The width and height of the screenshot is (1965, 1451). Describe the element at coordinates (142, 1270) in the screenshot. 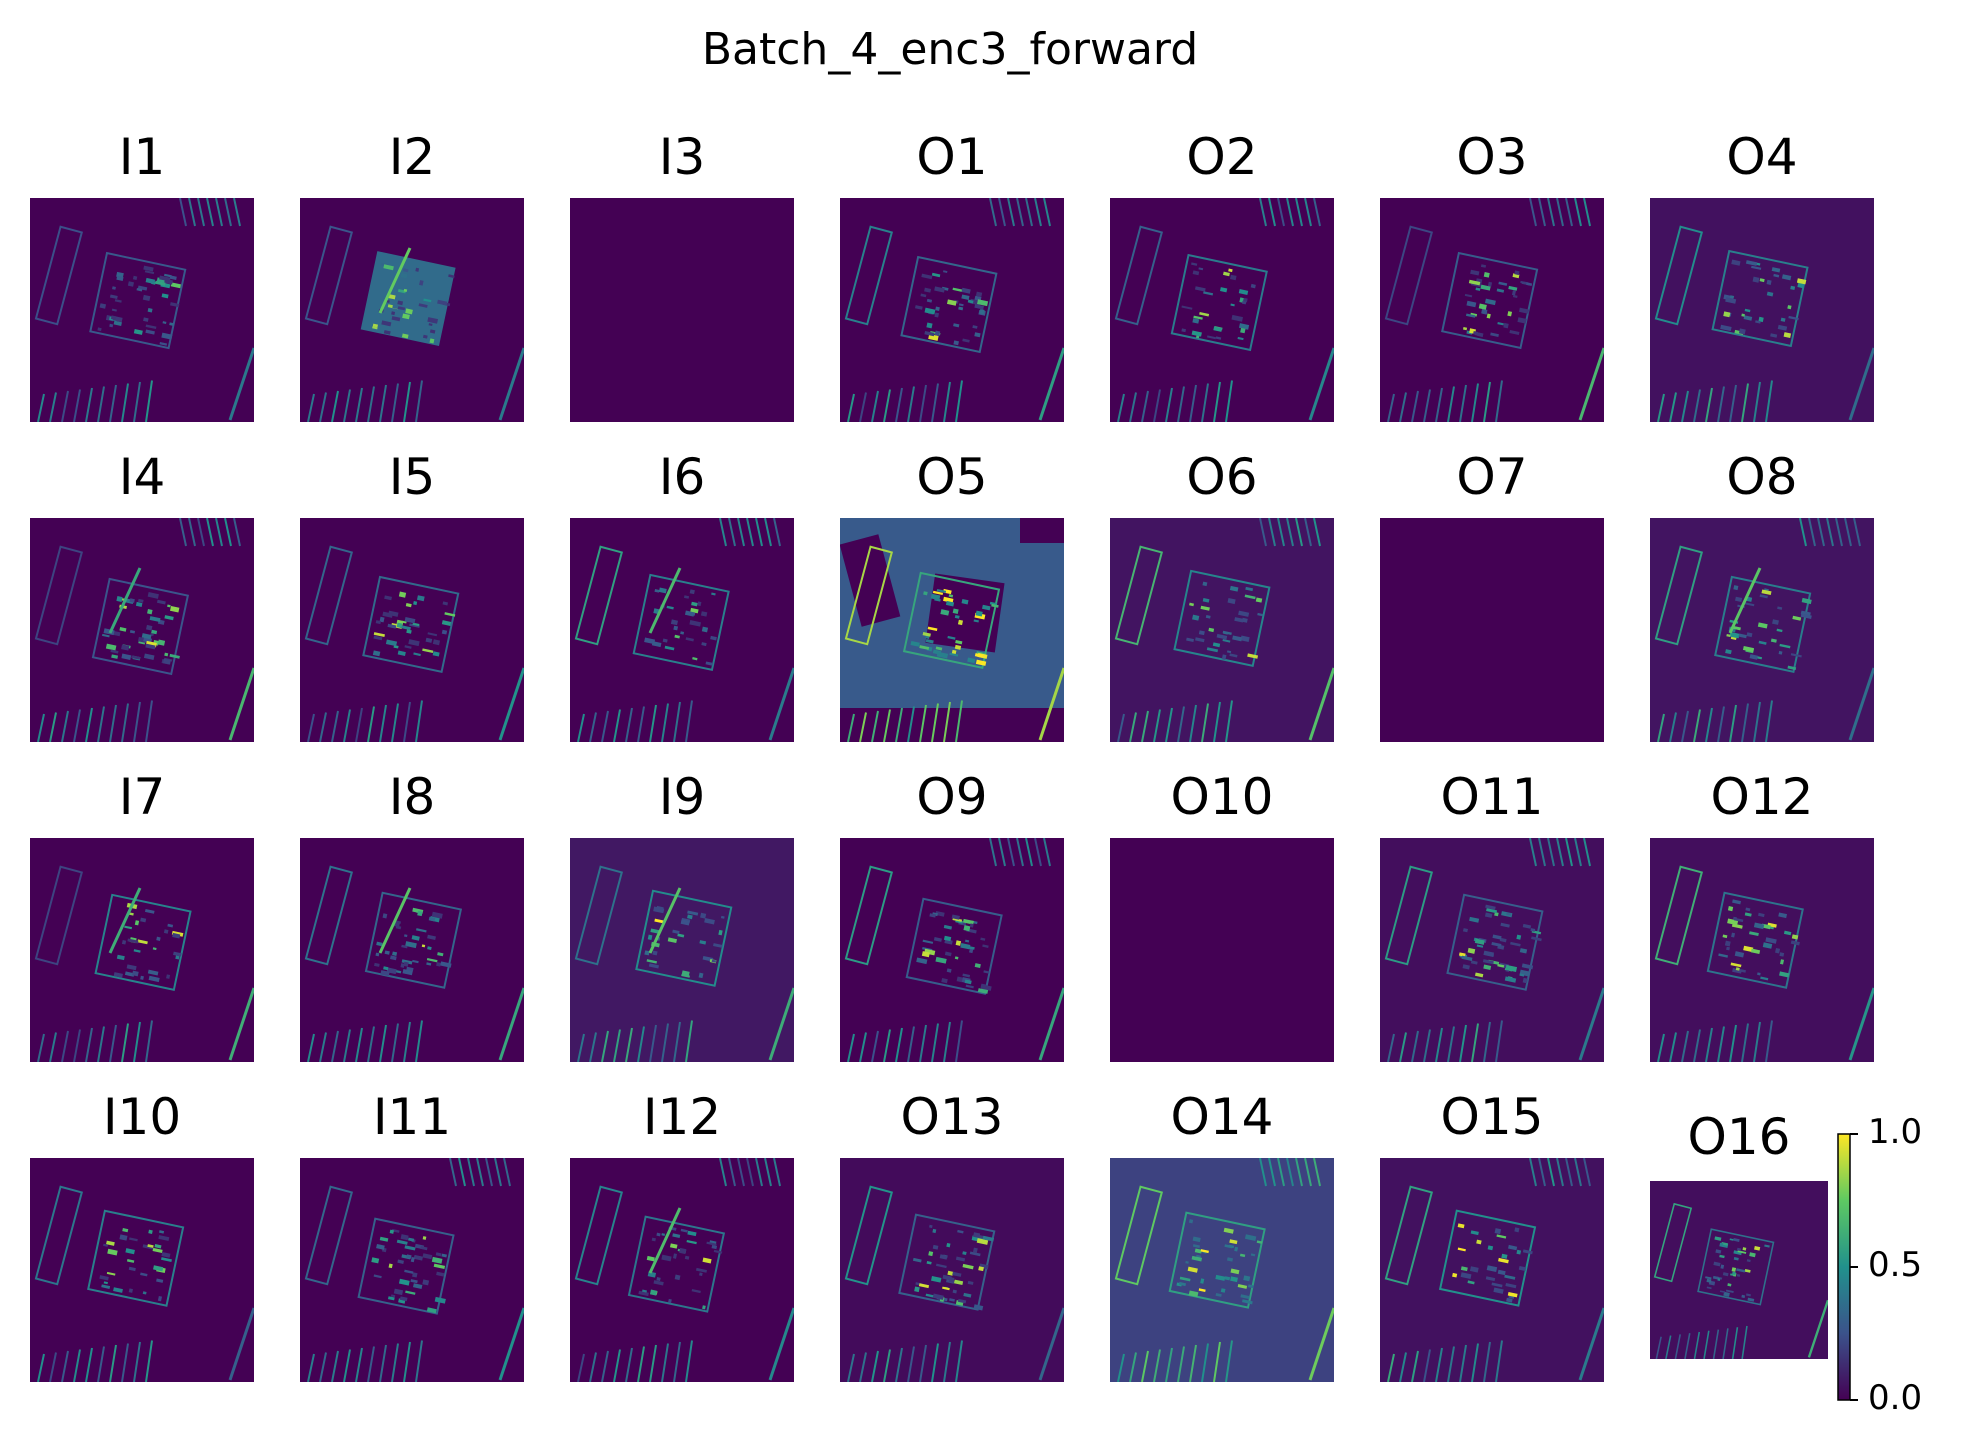

I see `texture-i10` at that location.